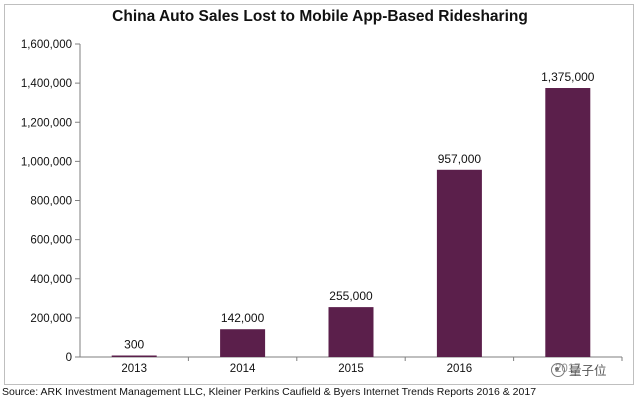 The width and height of the screenshot is (640, 400). Describe the element at coordinates (51, 202) in the screenshot. I see `y-tick-label: 800,000` at that location.